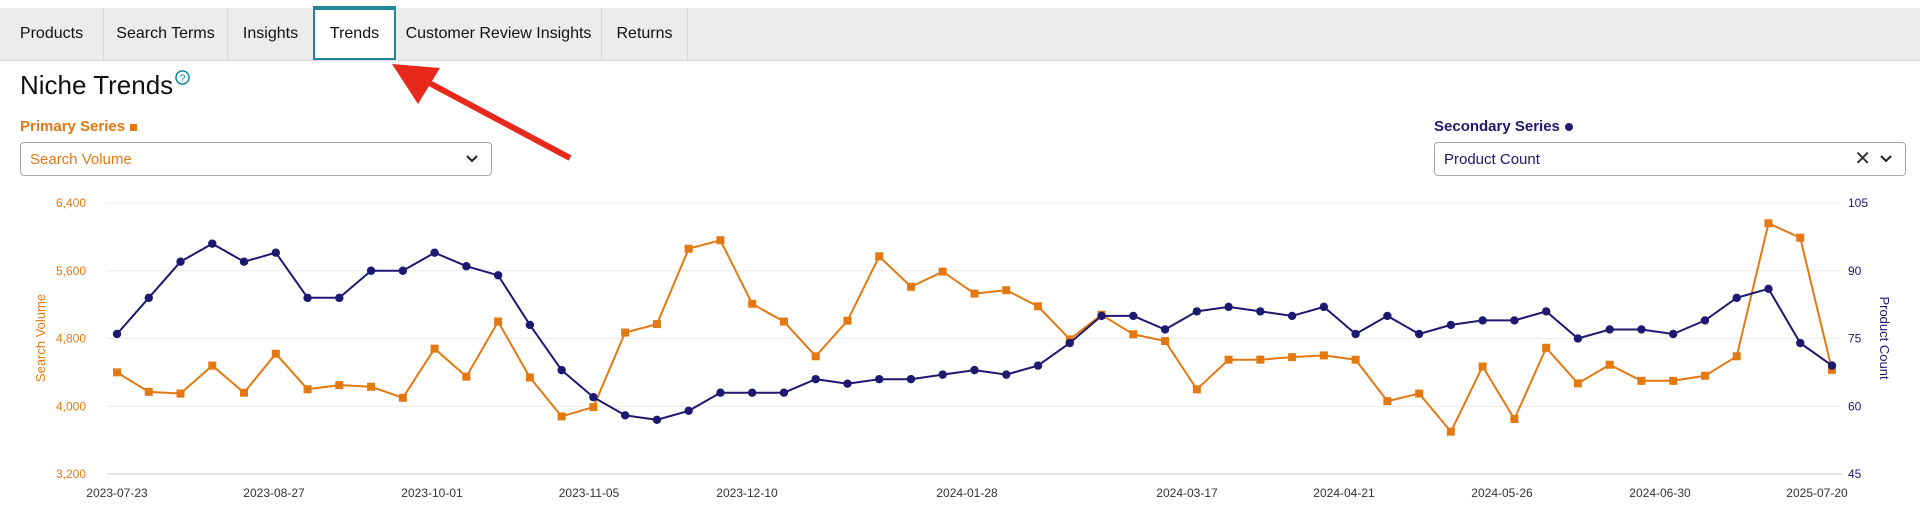 The width and height of the screenshot is (1920, 513). Describe the element at coordinates (256, 159) in the screenshot. I see `primary-series-select: Search Volume` at that location.